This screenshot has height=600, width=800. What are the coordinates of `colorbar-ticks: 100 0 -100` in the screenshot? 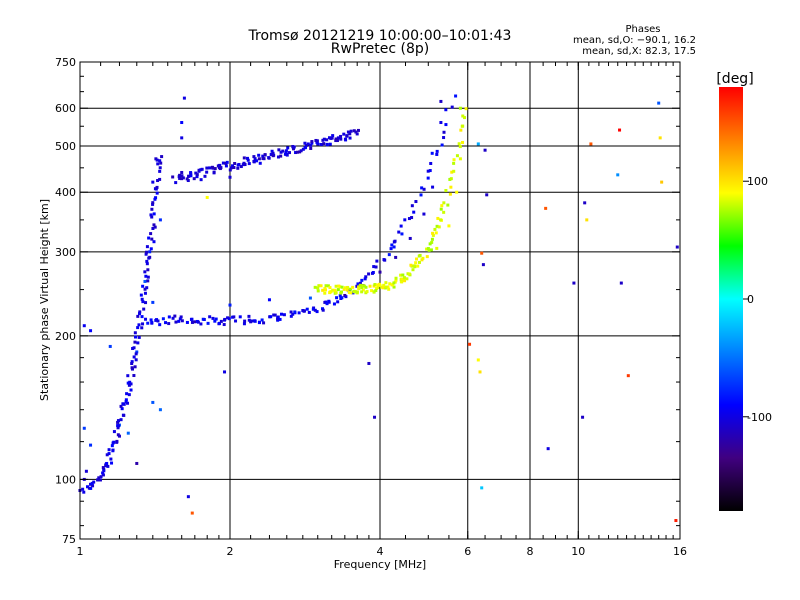 It's located at (757, 299).